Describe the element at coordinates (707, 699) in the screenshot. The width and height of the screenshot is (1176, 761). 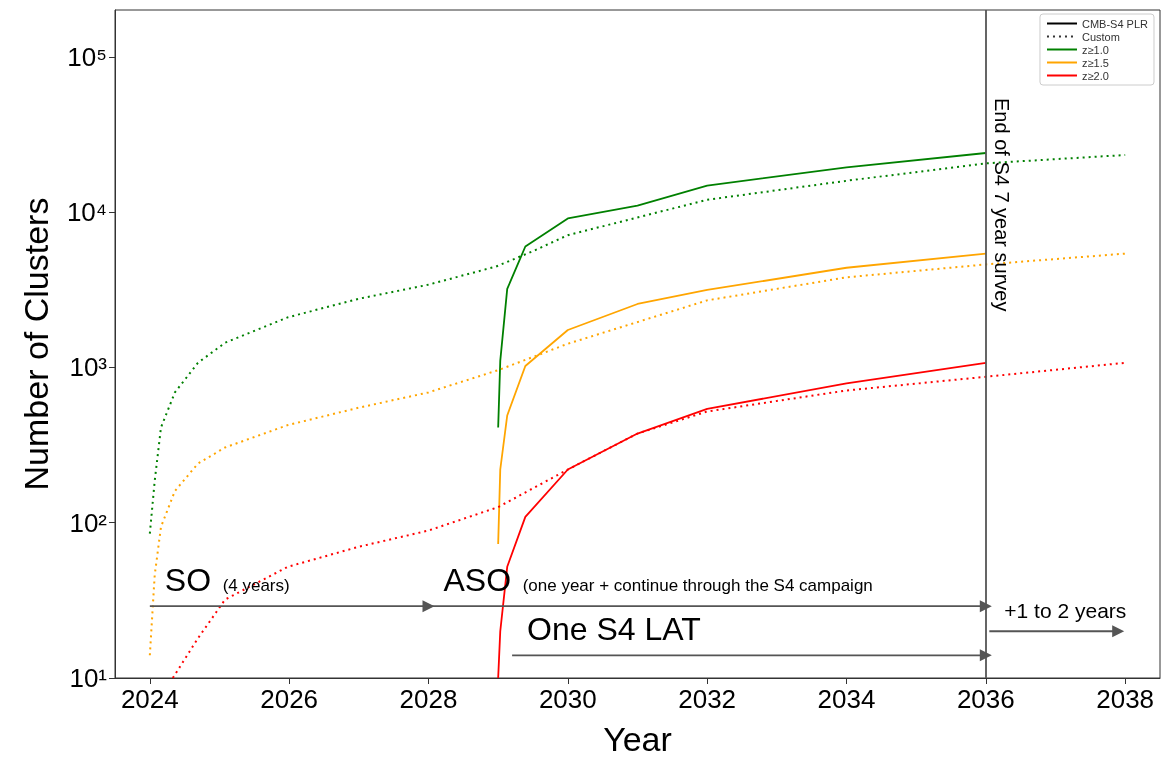
I see `x-tick-label: 2032` at that location.